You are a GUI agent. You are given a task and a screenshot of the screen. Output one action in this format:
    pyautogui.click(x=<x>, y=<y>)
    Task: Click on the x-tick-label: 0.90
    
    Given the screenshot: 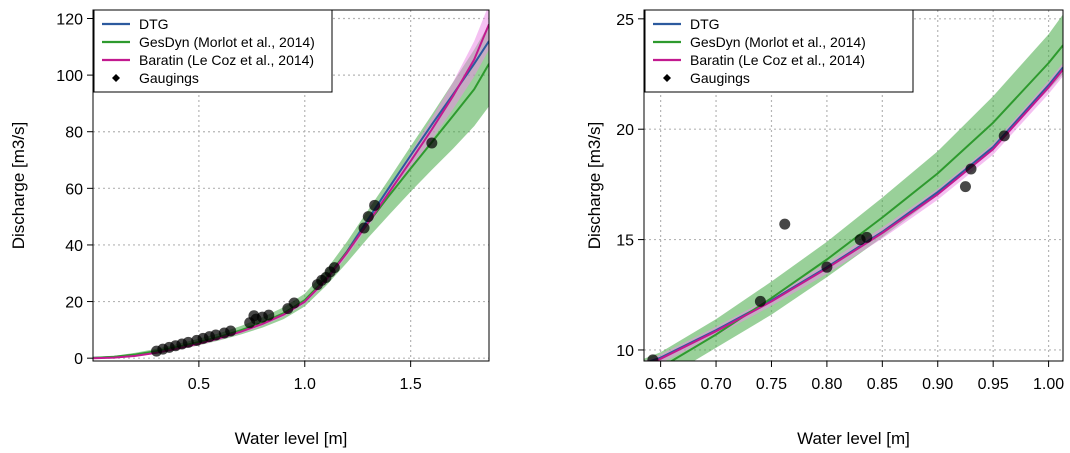 What is the action you would take?
    pyautogui.click(x=937, y=384)
    